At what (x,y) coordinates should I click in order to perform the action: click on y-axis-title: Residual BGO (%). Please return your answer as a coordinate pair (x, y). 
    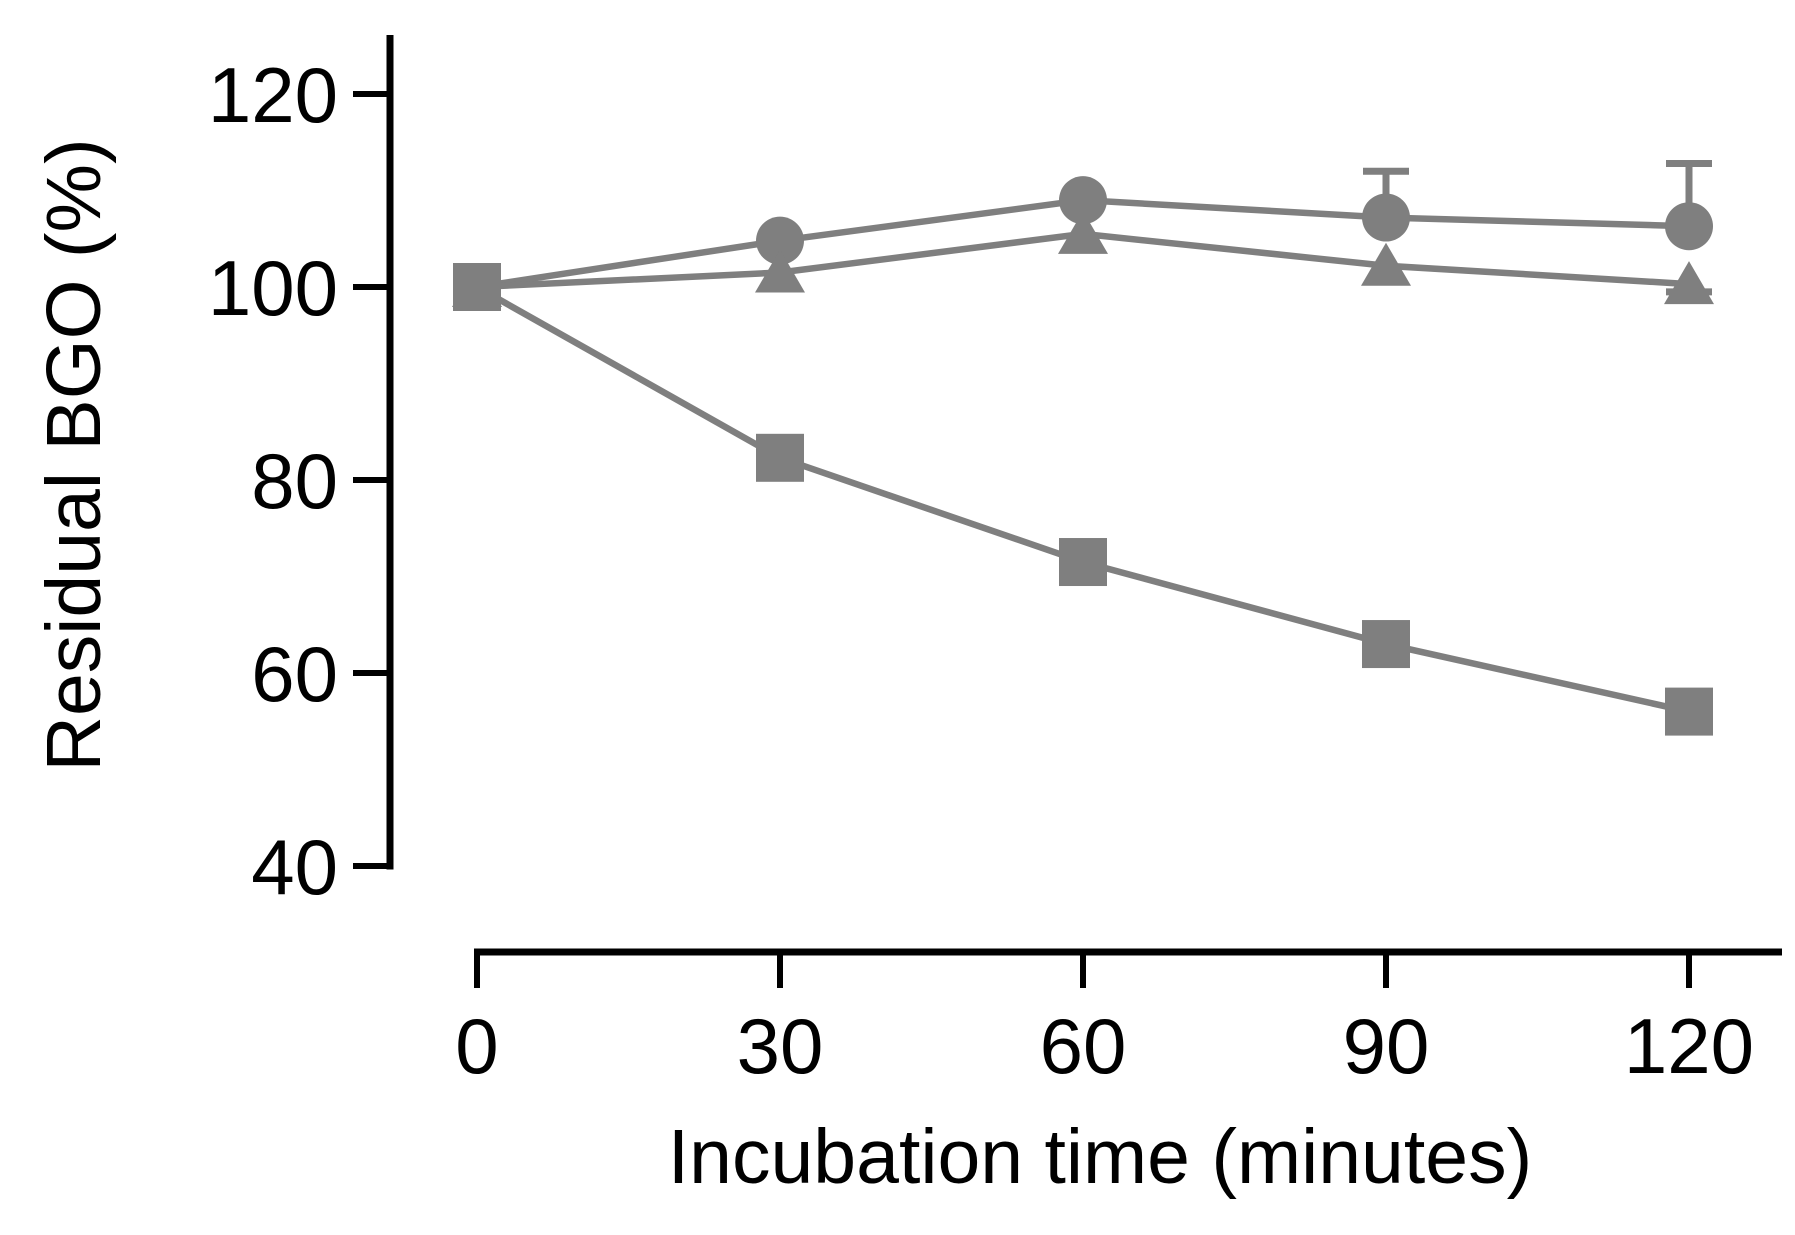
    Looking at the image, I should click on (74, 454).